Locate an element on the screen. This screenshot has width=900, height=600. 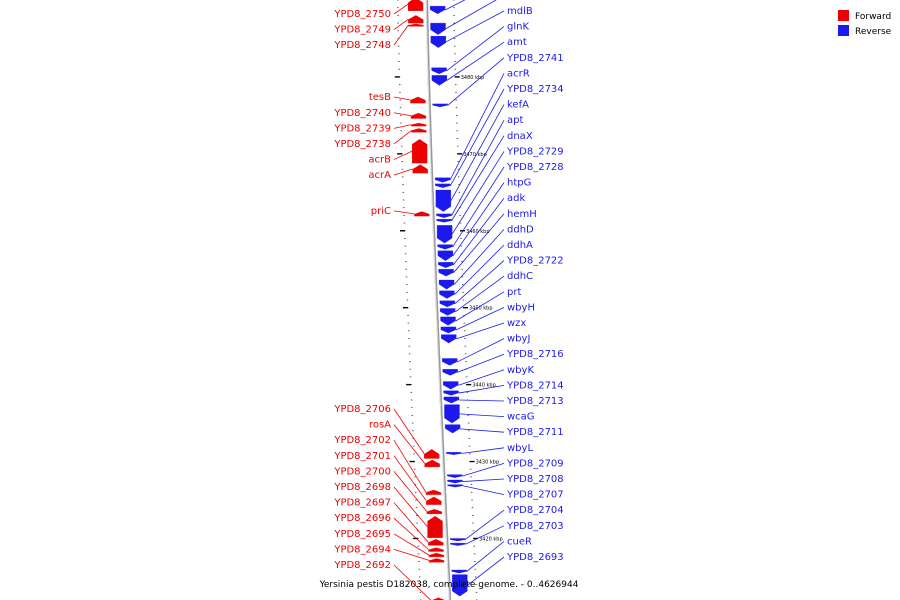
label-adk: adk is located at coordinates (516, 198).